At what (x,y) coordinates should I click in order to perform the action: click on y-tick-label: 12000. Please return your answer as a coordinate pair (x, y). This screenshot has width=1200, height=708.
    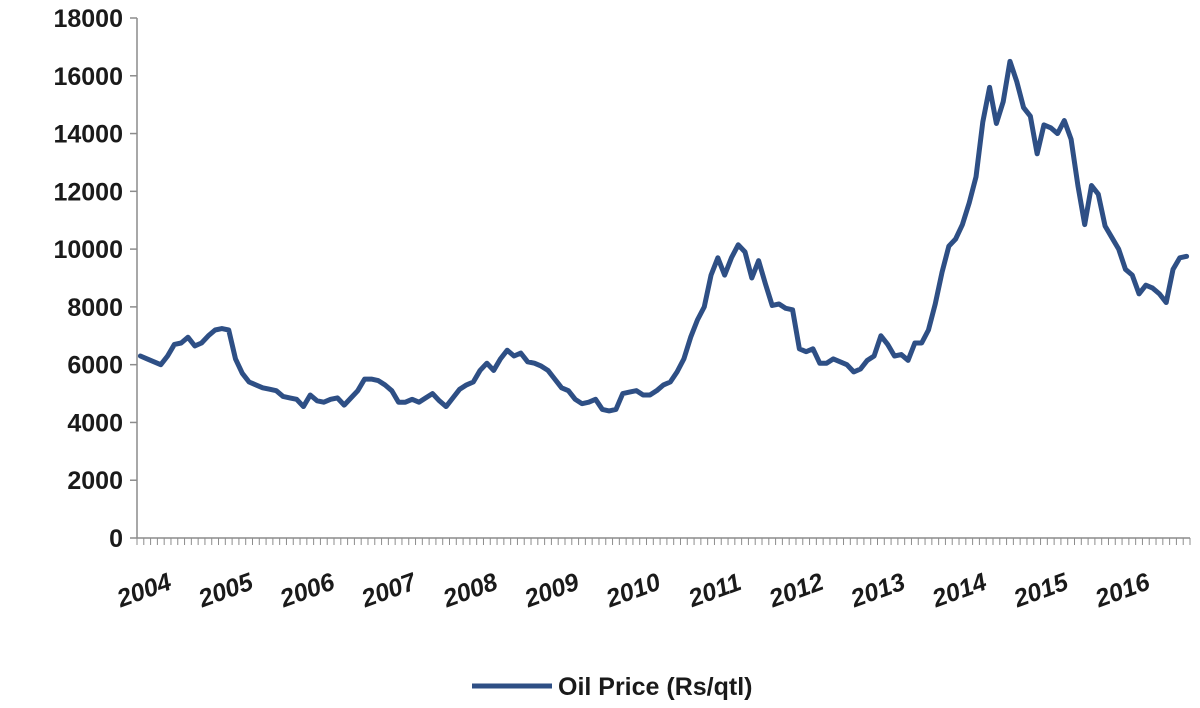
    Looking at the image, I should click on (88, 192).